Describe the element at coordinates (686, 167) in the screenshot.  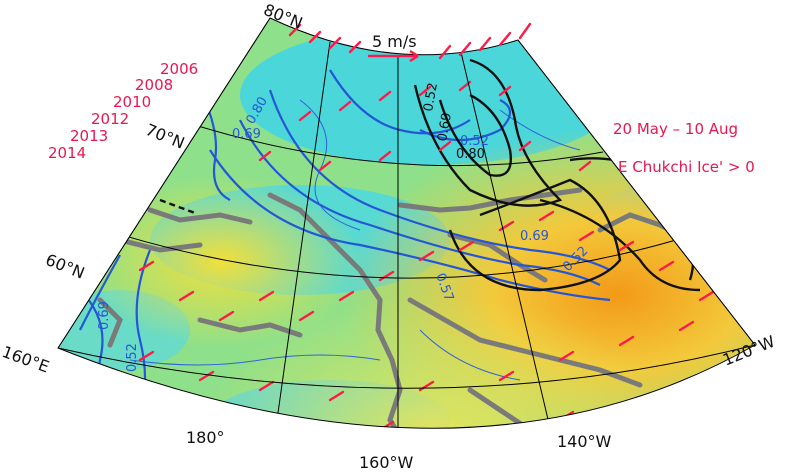
I see `condition-label: E Chukchi Ice' > 0` at that location.